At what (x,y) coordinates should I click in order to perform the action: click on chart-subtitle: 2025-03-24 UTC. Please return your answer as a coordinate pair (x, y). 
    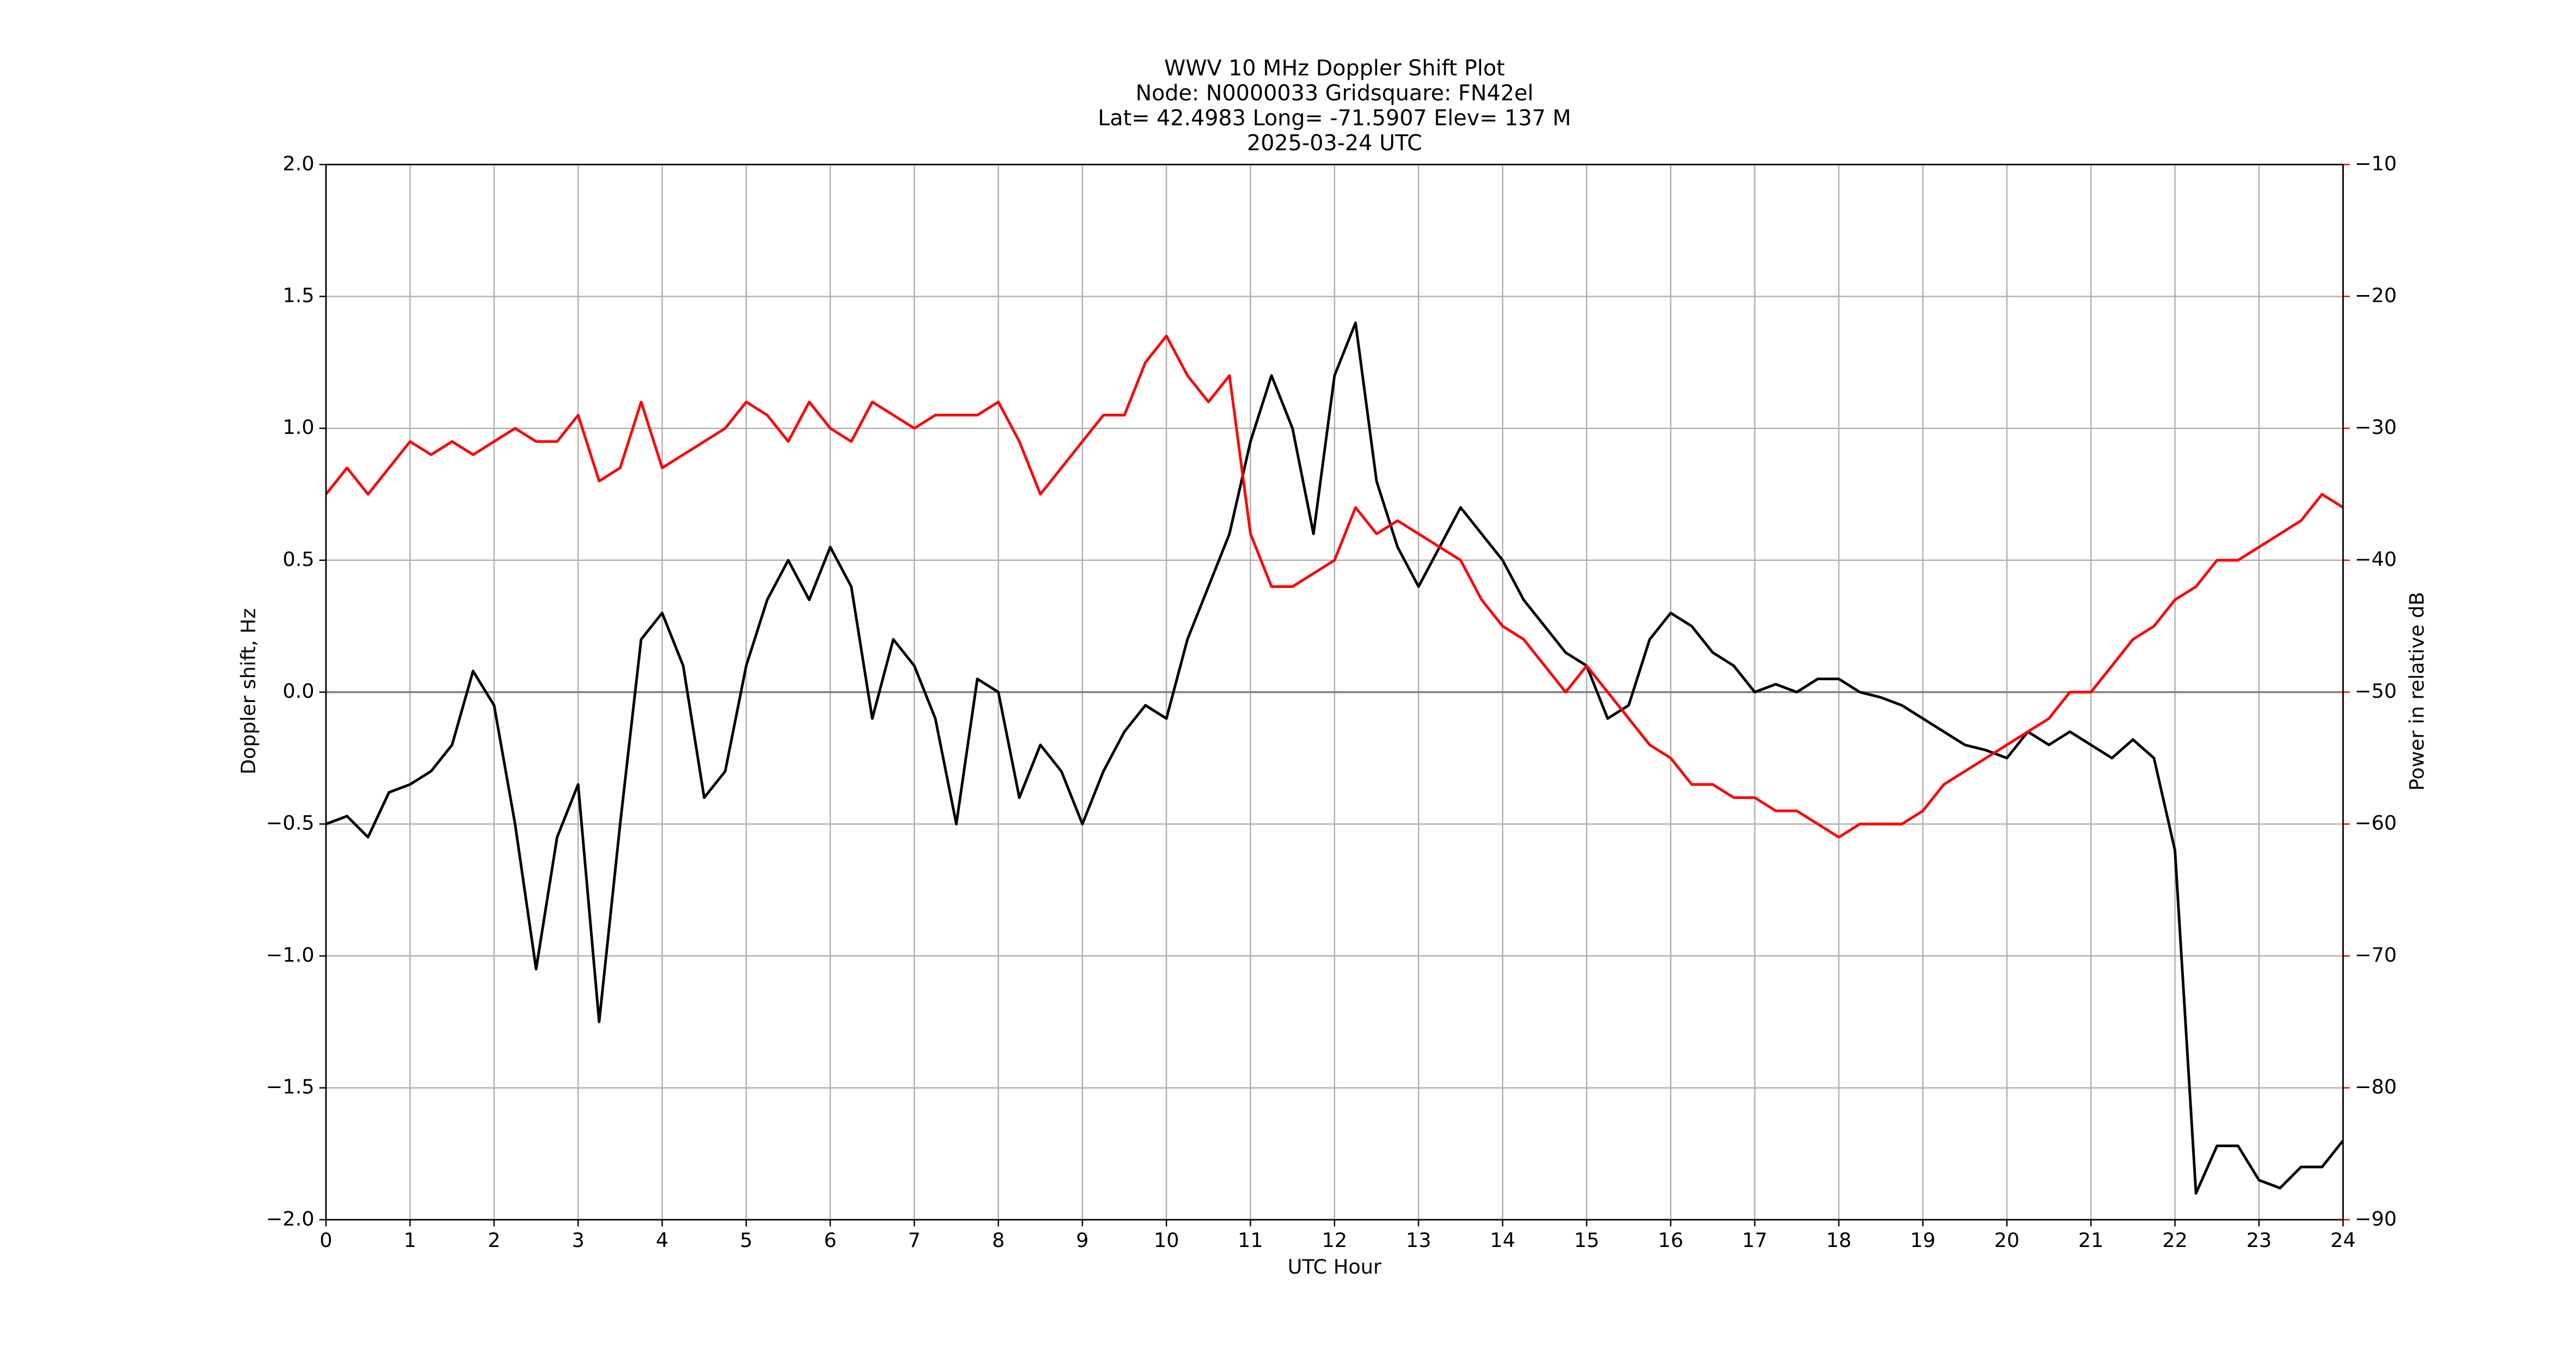
    Looking at the image, I should click on (1334, 143).